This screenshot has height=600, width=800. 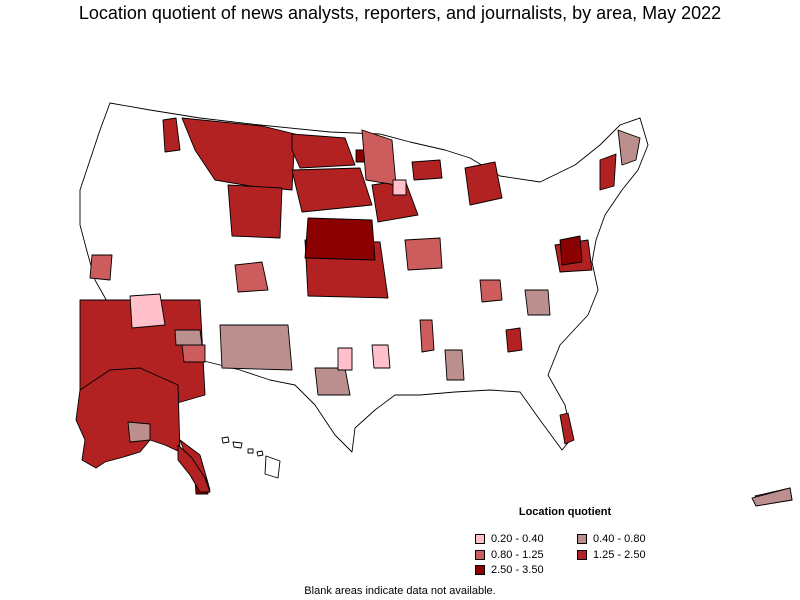 What do you see at coordinates (194, 468) in the screenshot?
I see `alaska-panhandle` at bounding box center [194, 468].